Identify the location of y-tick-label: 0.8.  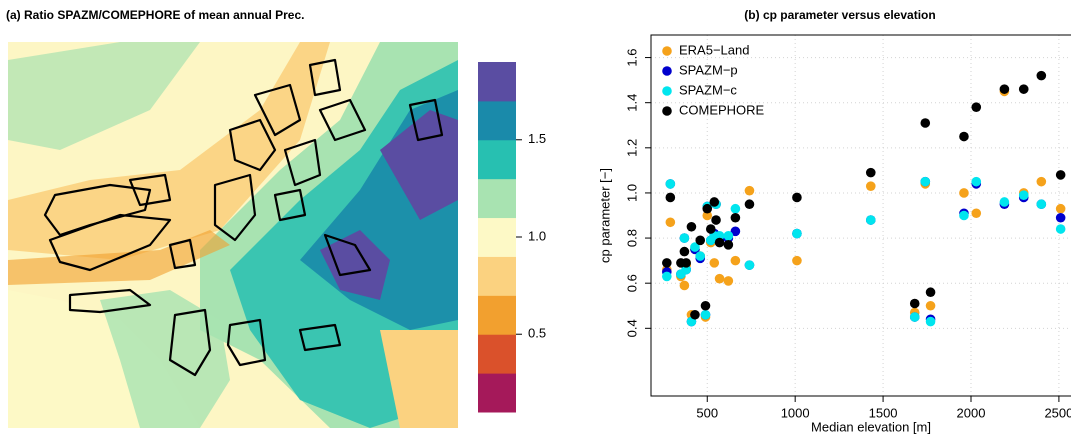
(631, 238).